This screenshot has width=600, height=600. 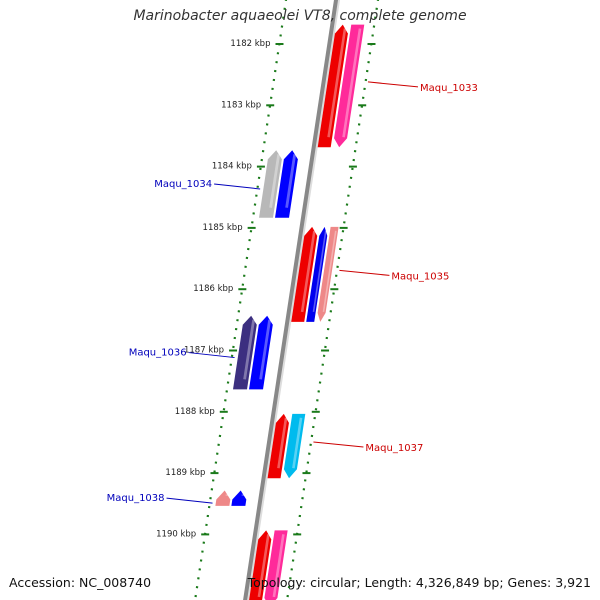 What do you see at coordinates (158, 353) in the screenshot?
I see `gene-label: Maqu_1036` at bounding box center [158, 353].